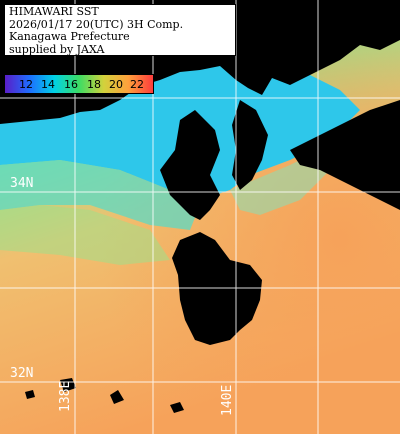 Image resolution: width=400 pixels, height=434 pixels. I want to click on legend-label-22: 22, so click(137, 84).